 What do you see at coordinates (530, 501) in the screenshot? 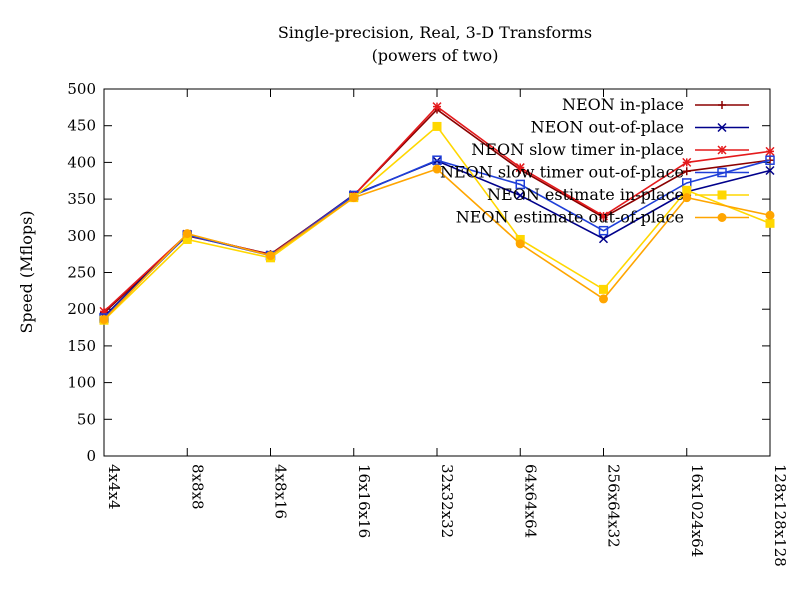
I see `x-tick-label: 64x64x64` at bounding box center [530, 501].